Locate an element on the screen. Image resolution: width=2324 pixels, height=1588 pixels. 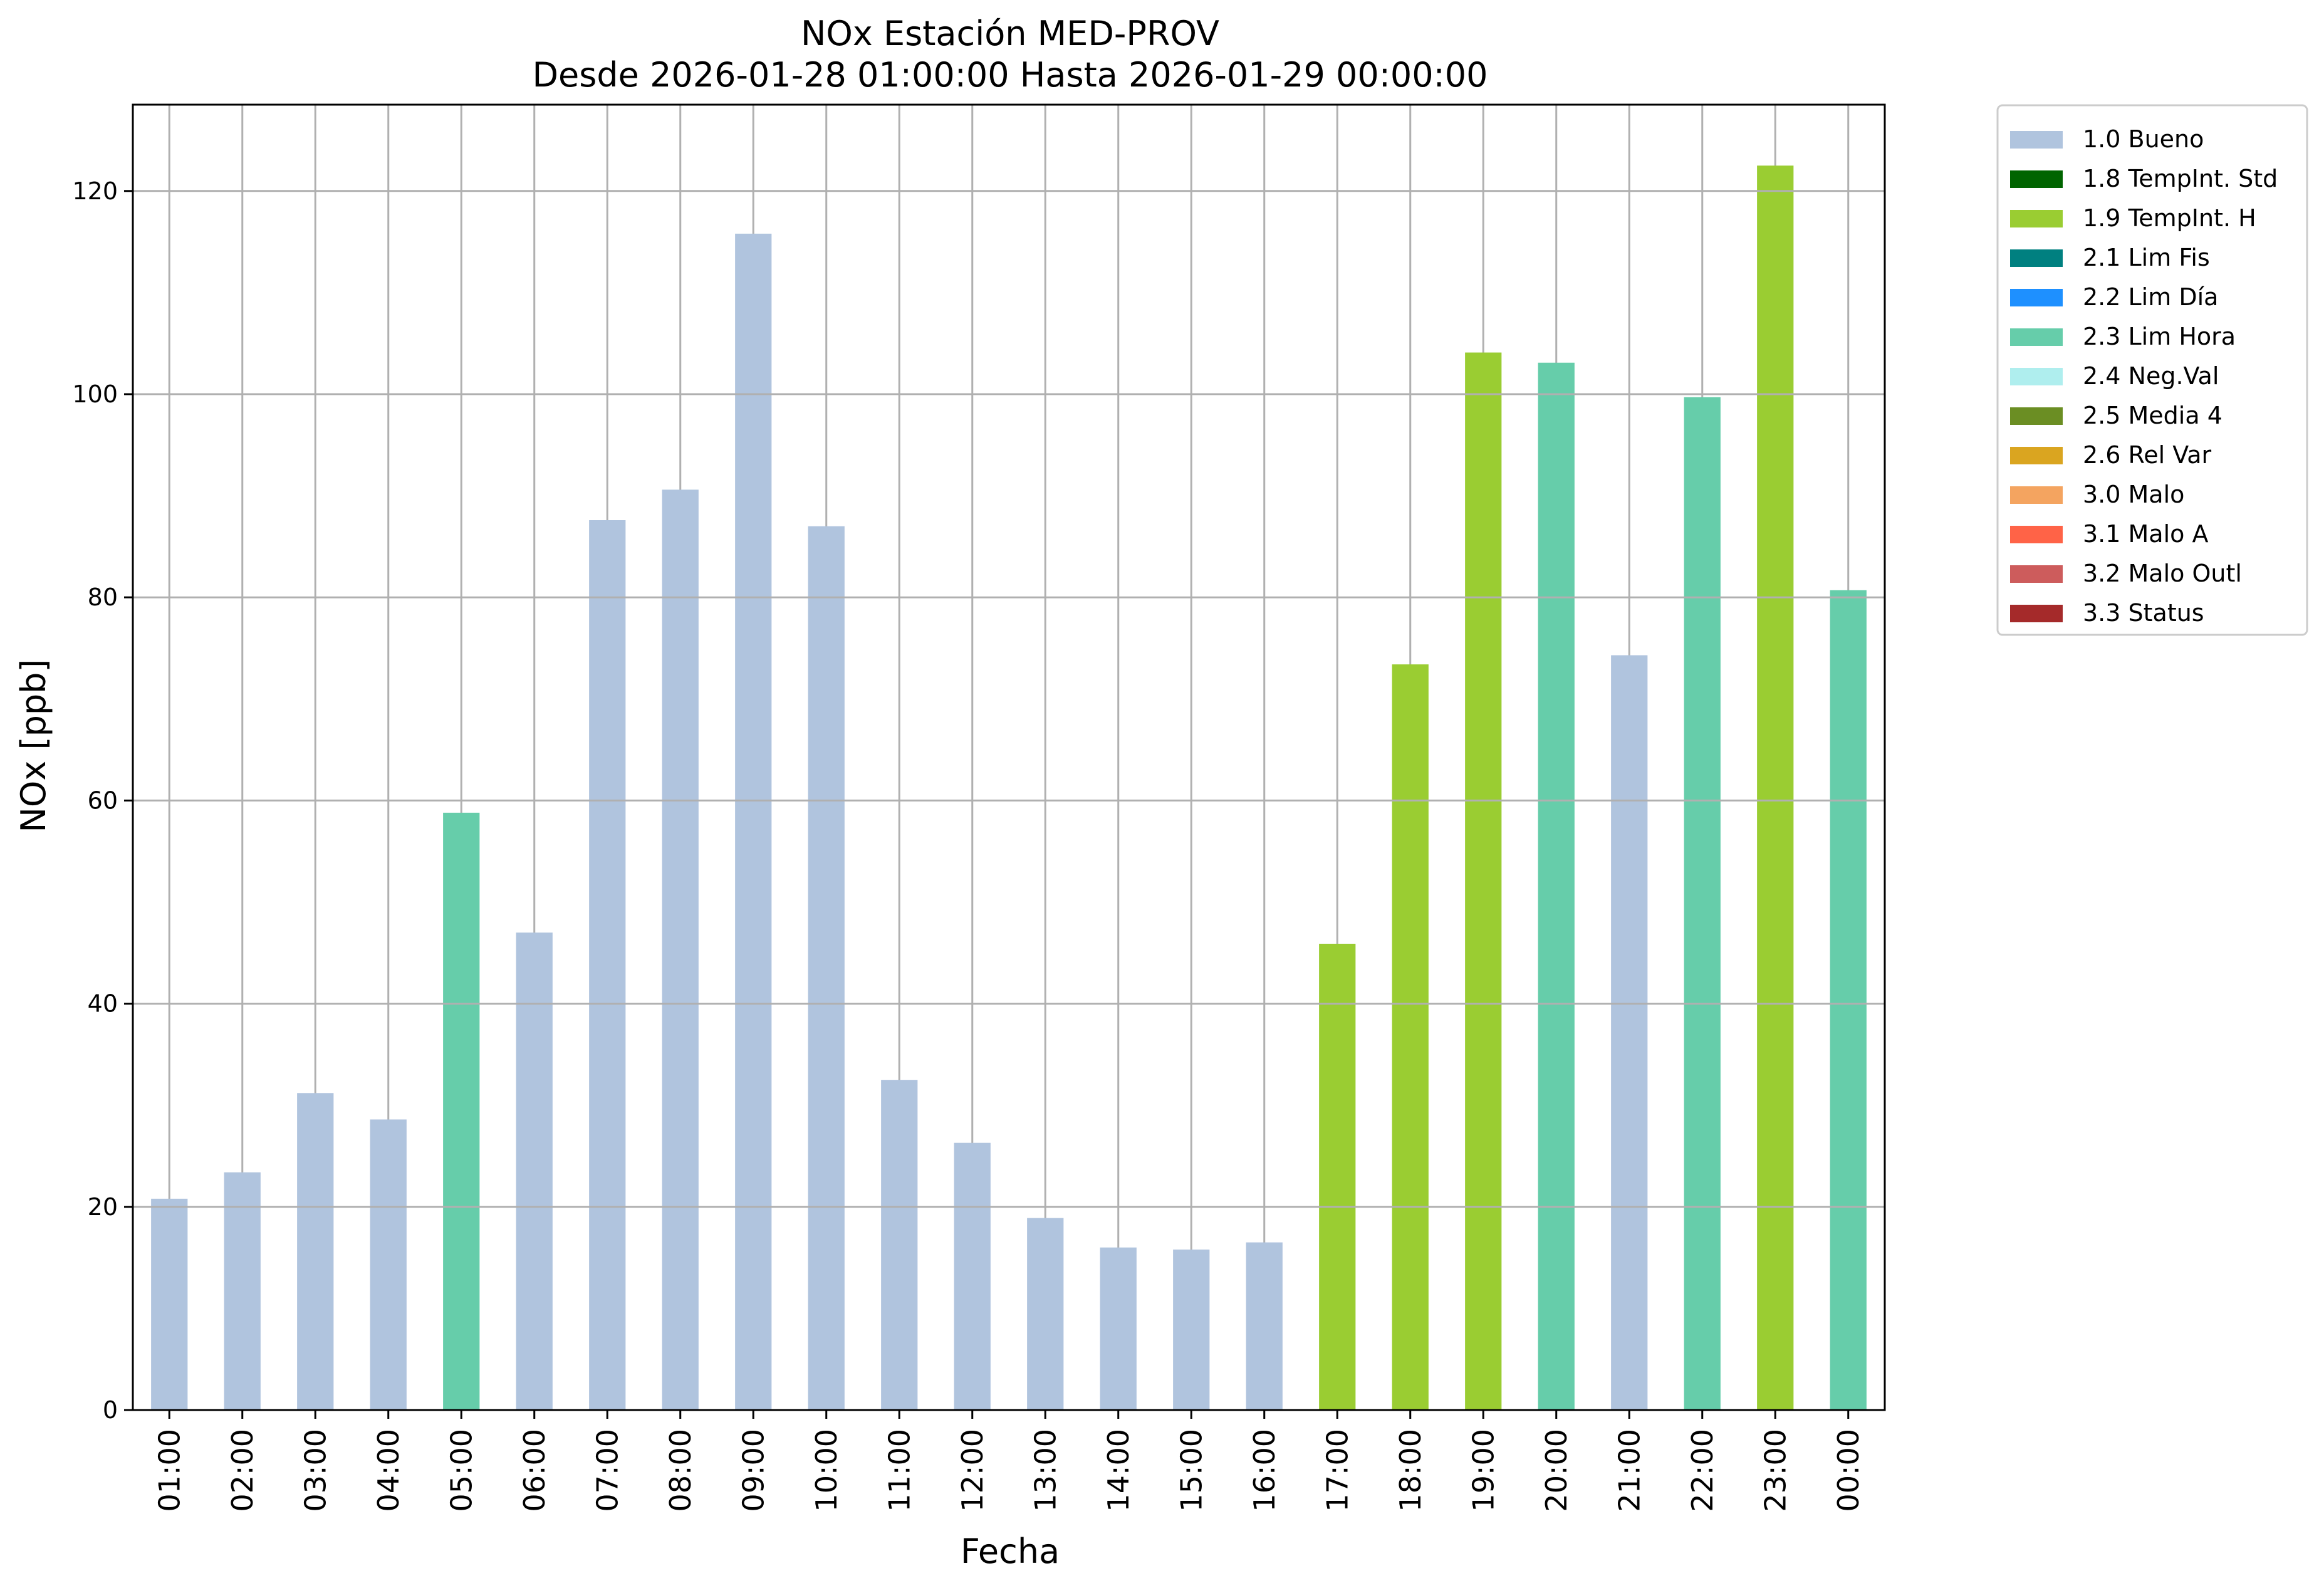
y-tick-label: 80 is located at coordinates (103, 597).